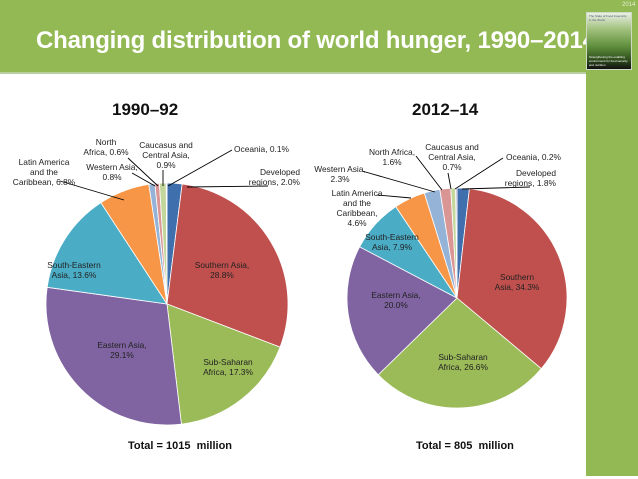 The image size is (638, 479). Describe the element at coordinates (340, 174) in the screenshot. I see `data-label-western-asia: Western Asia, 2.3%` at that location.